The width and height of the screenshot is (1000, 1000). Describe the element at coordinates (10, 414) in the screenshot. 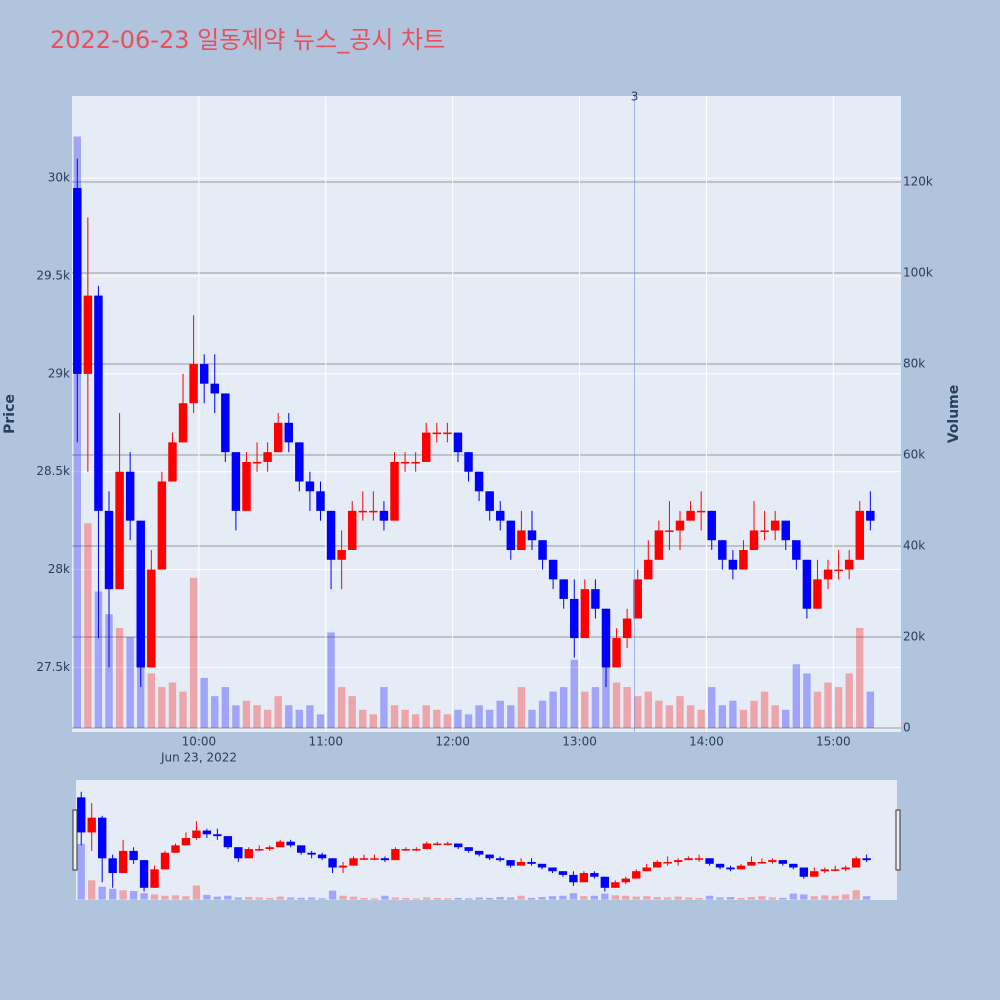

I see `y-axis-title: Price` at that location.